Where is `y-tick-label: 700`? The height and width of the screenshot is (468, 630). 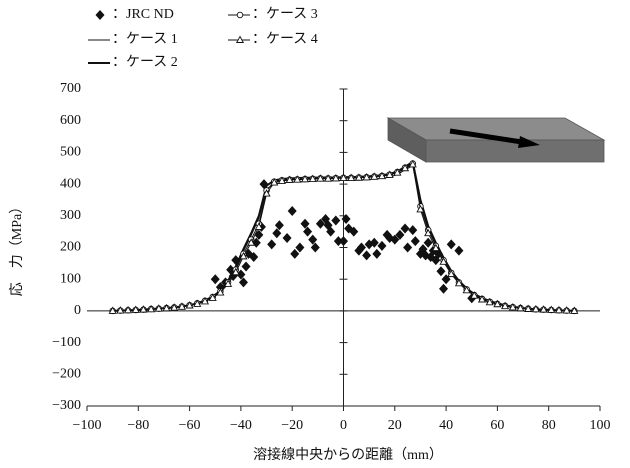
y-tick-label: 700 is located at coordinates (70, 88).